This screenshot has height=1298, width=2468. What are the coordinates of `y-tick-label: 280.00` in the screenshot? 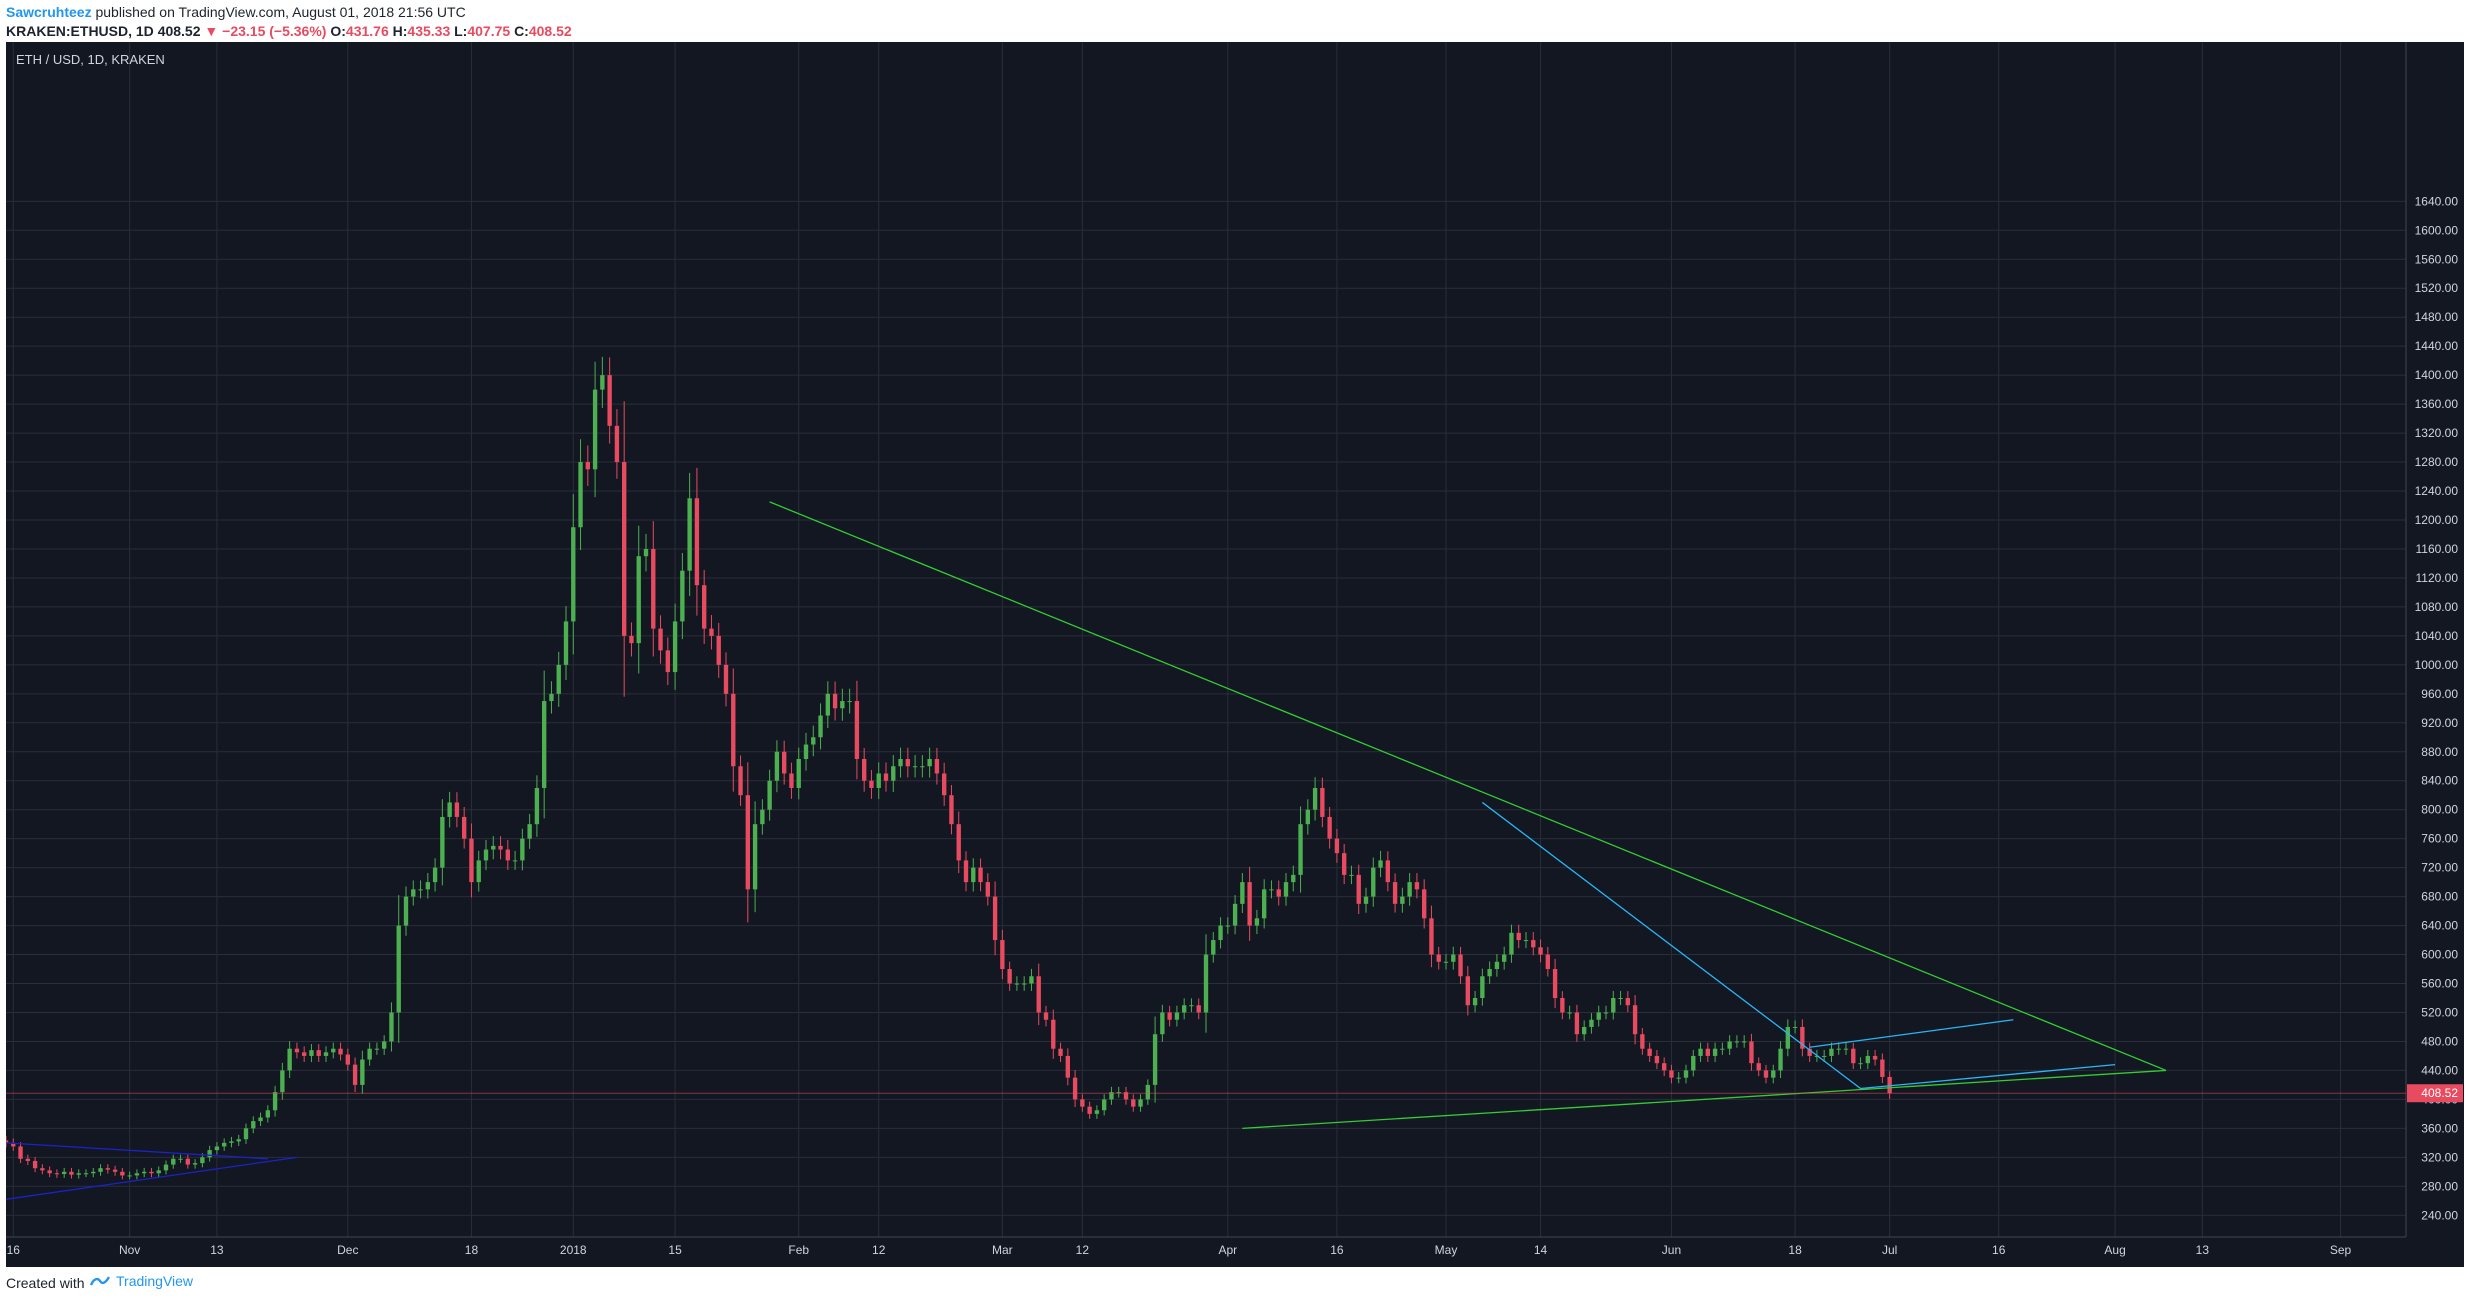 It's located at (2439, 1186).